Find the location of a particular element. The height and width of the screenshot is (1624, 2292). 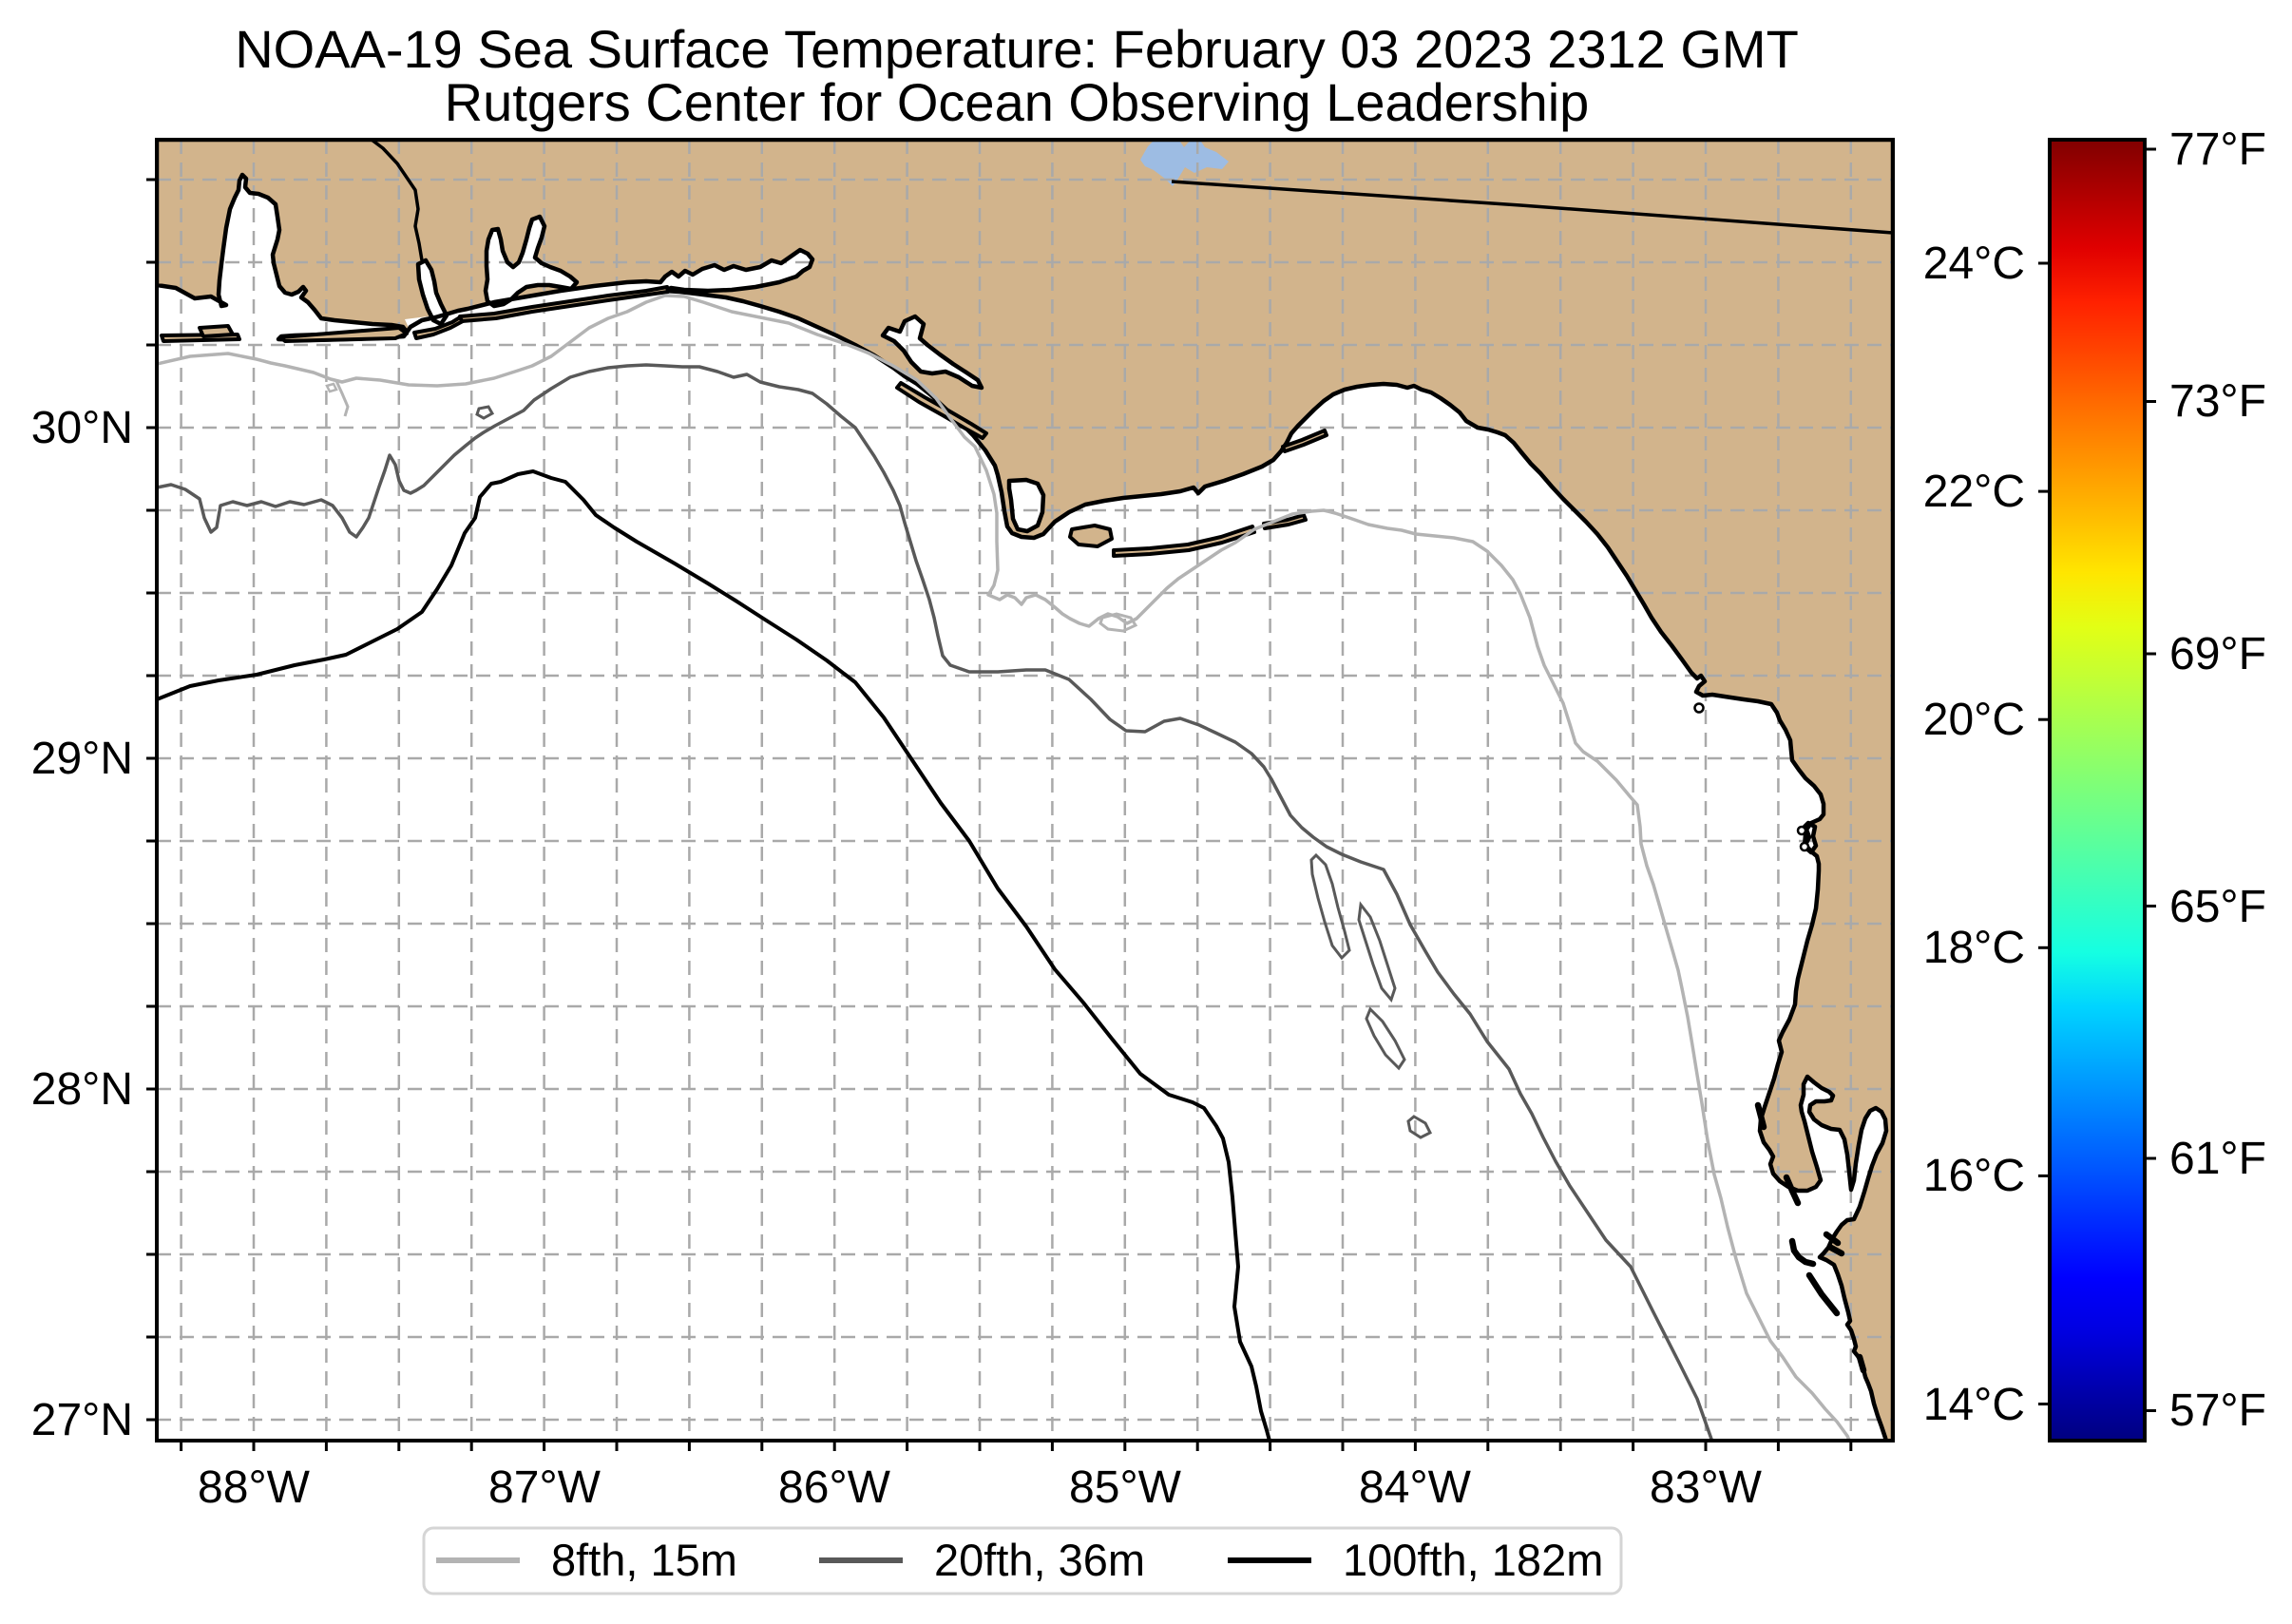

svg-text: 85°W is located at coordinates (1125, 1487).